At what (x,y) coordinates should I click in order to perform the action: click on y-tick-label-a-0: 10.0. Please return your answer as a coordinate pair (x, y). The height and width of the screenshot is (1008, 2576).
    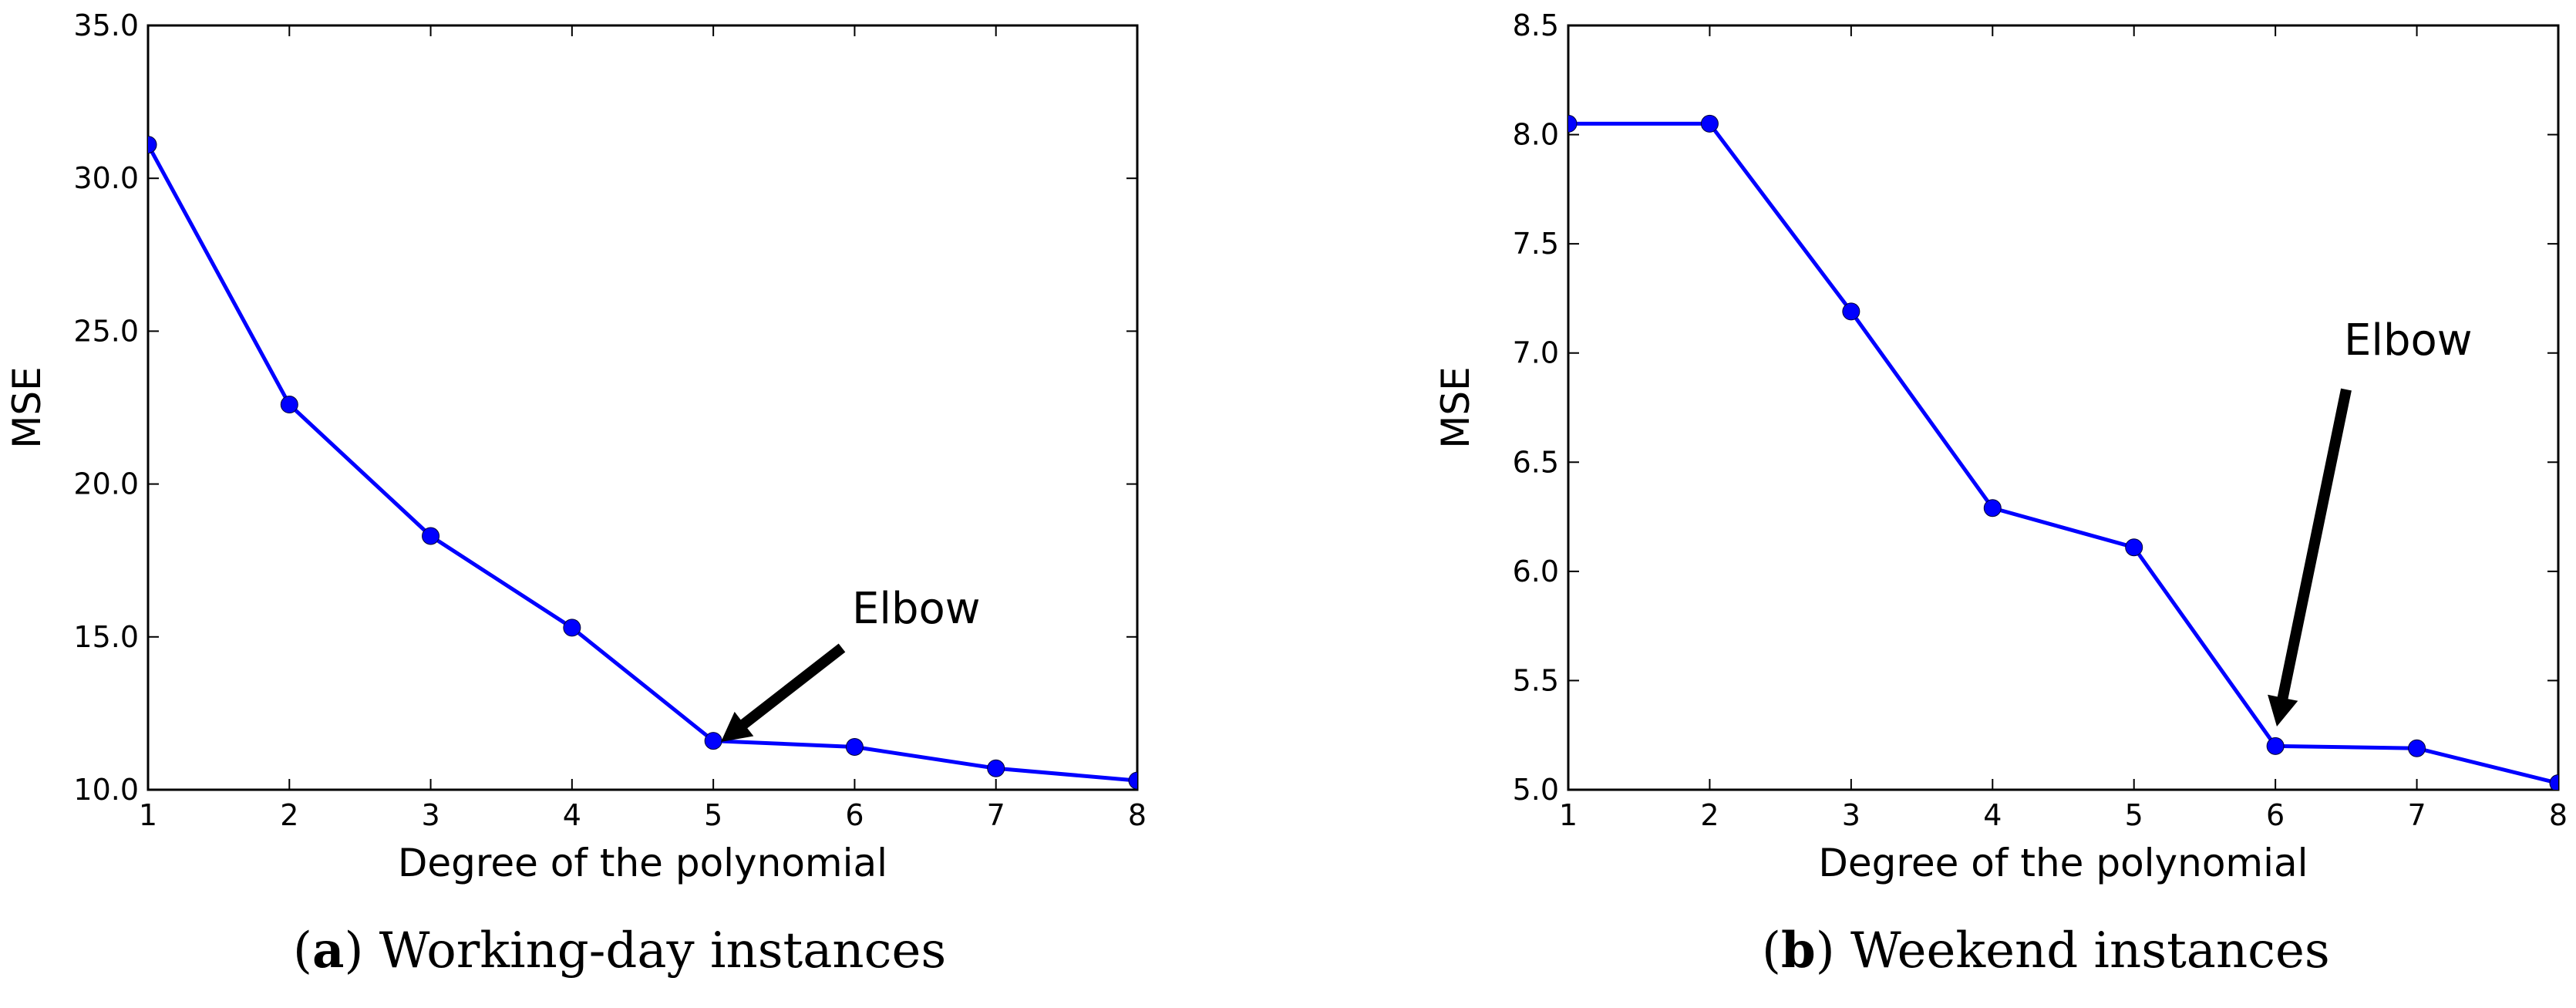
    Looking at the image, I should click on (106, 790).